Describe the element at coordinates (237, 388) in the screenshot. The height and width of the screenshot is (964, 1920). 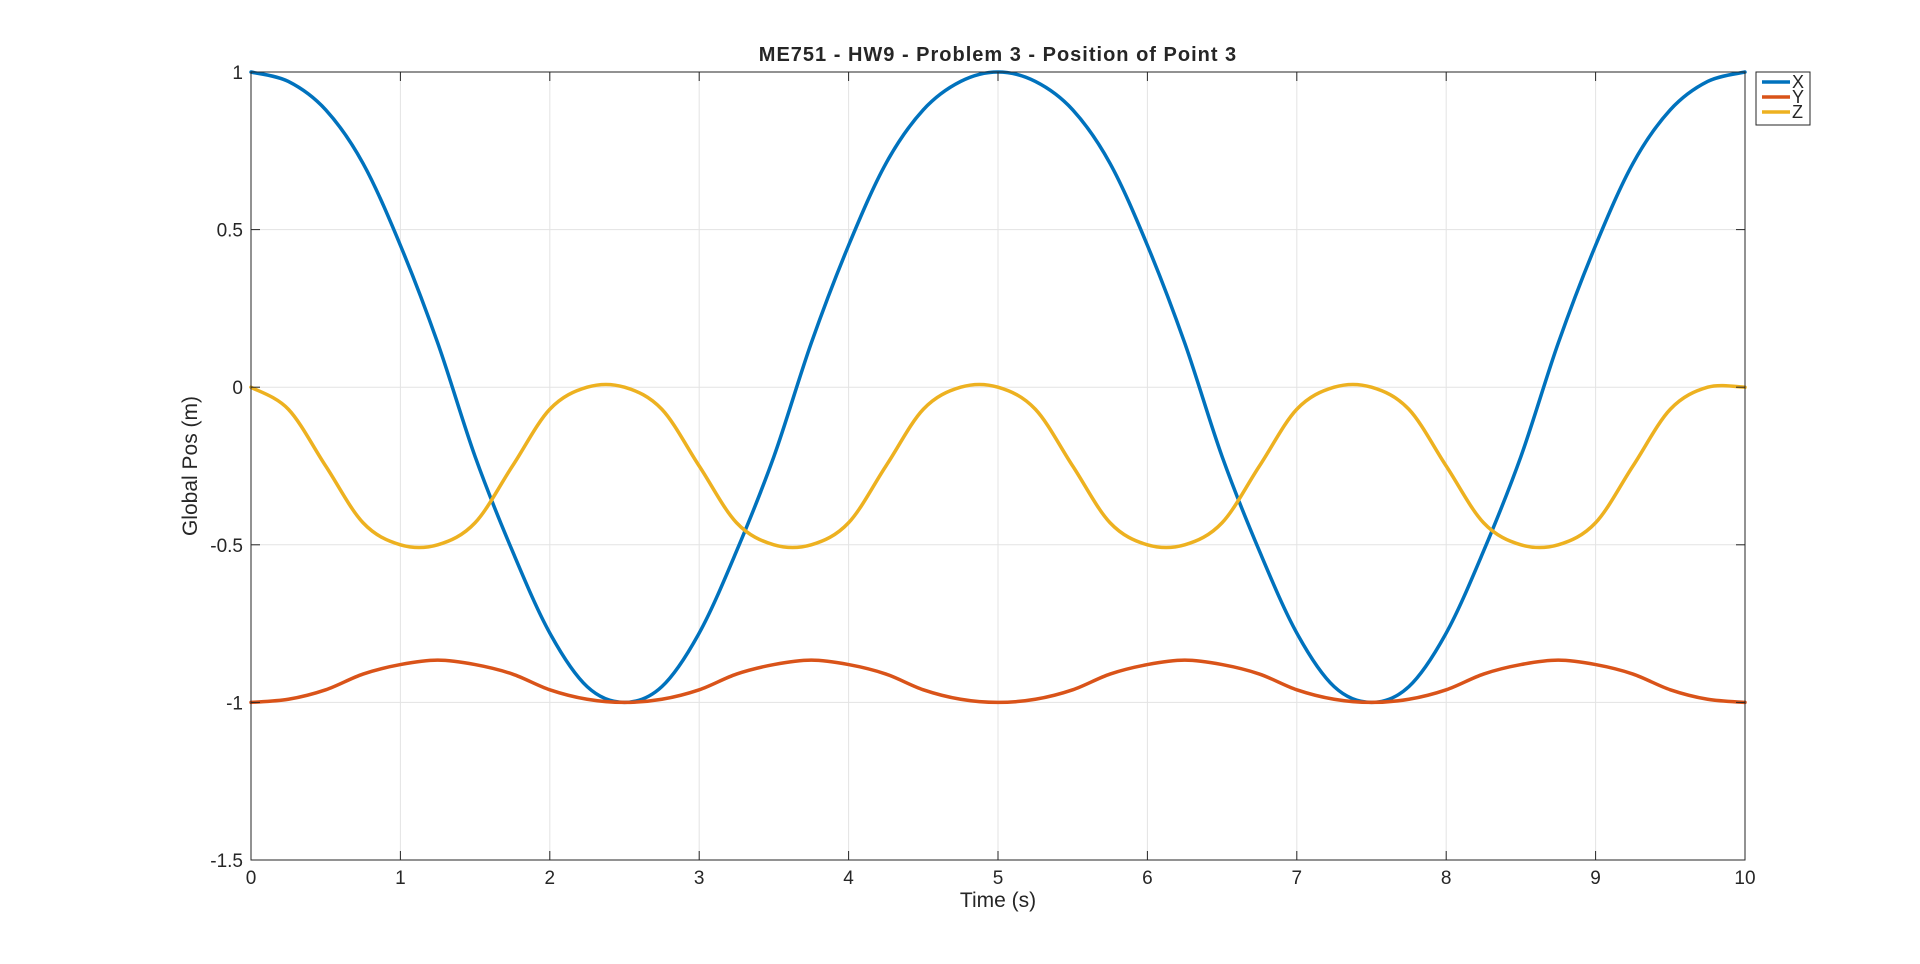
I see `y-tick-label: 0` at that location.